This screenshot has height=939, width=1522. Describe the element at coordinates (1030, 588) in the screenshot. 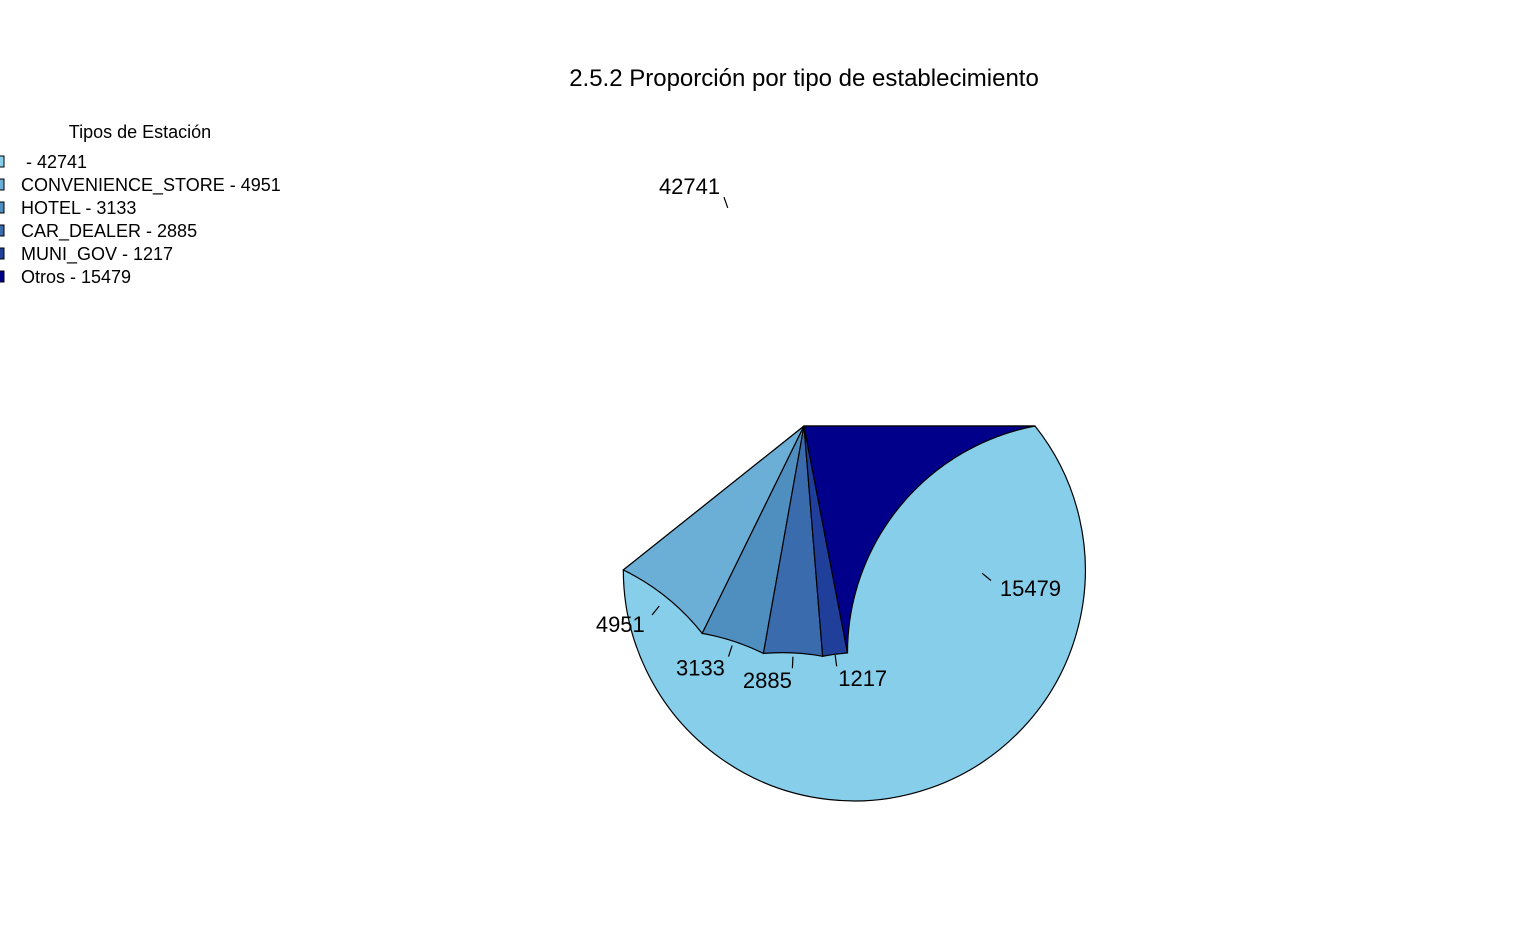

I see `slice-value-label: 15479` at that location.